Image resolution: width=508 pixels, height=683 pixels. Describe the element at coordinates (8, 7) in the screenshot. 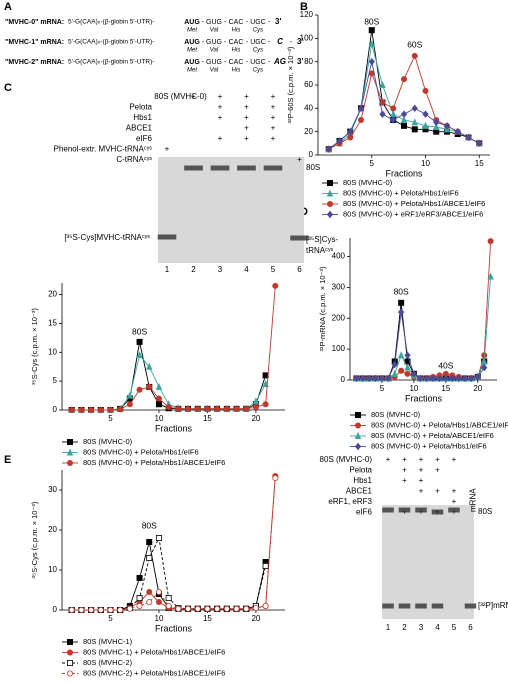

I see `panel-label: A` at that location.